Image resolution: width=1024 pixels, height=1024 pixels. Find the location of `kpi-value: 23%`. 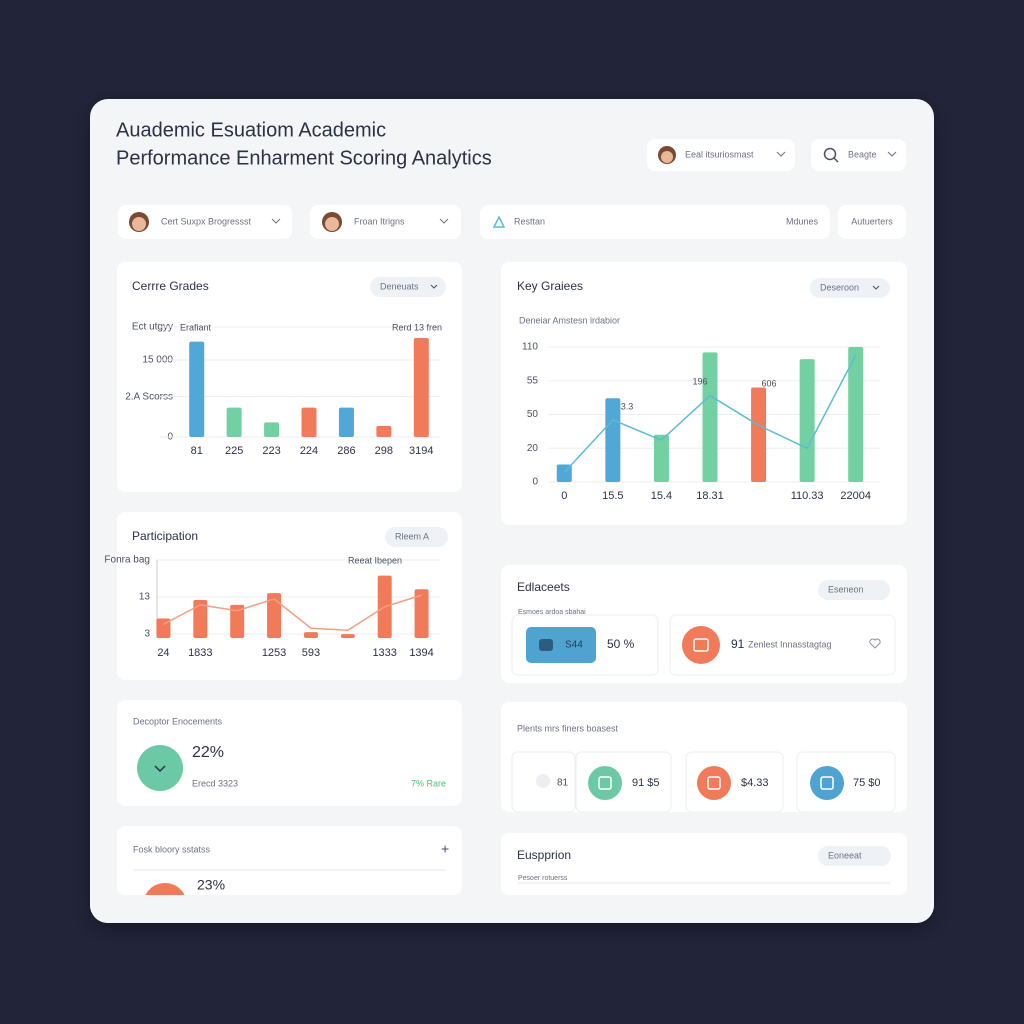

kpi-value: 23% is located at coordinates (211, 885).